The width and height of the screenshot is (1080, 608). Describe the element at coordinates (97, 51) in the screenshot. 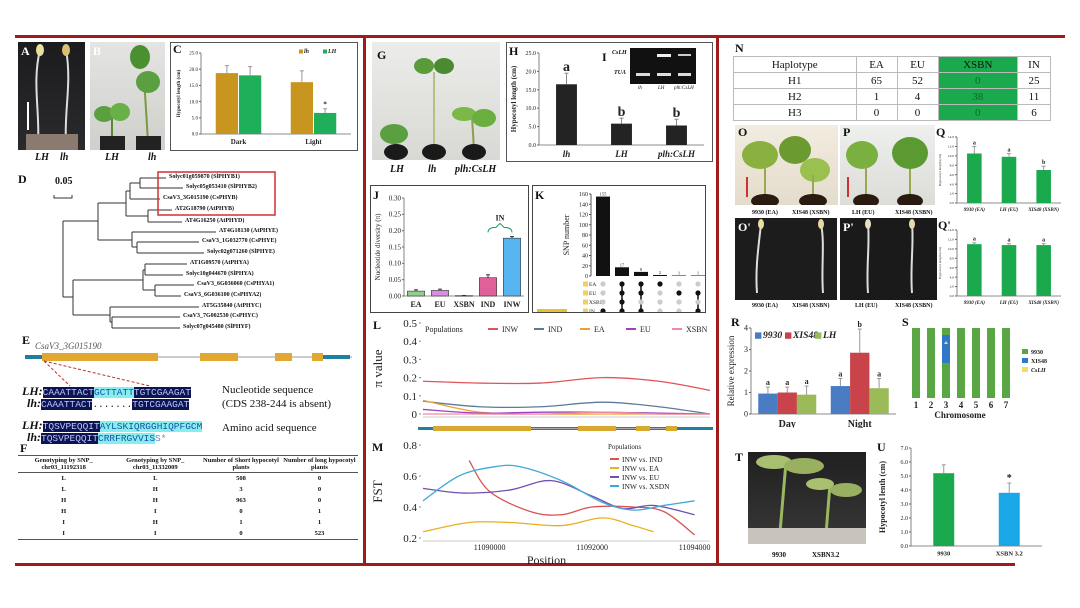

I see `panel-label-b: B` at that location.